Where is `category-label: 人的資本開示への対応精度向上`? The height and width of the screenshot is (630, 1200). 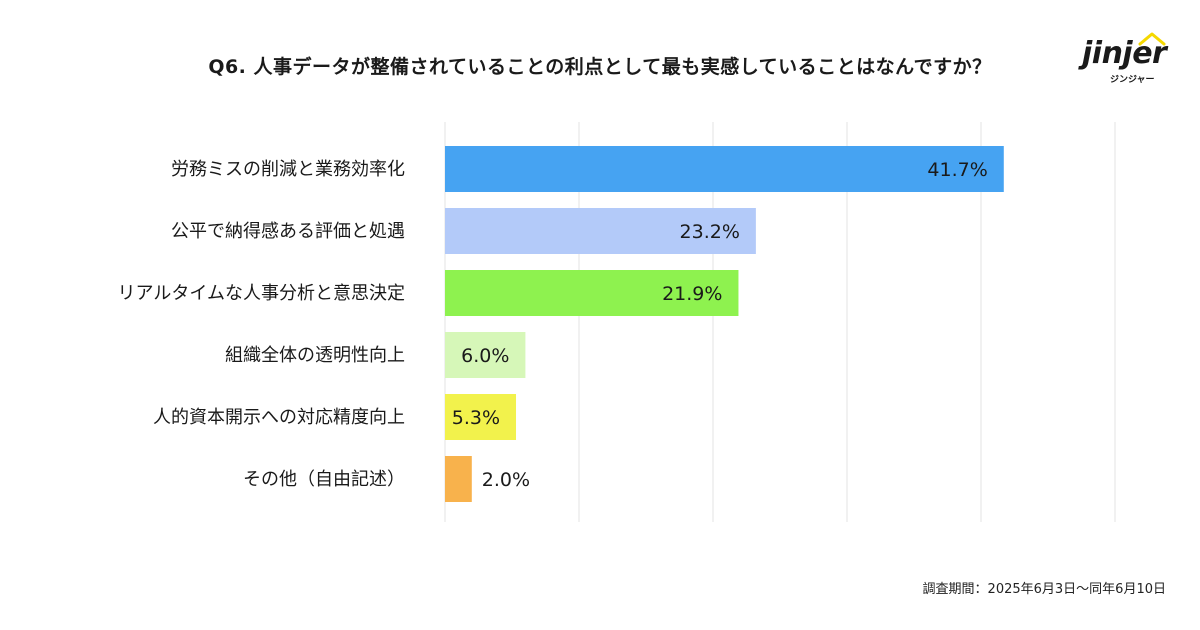
category-label: 人的資本開示への対応精度向上 is located at coordinates (279, 417).